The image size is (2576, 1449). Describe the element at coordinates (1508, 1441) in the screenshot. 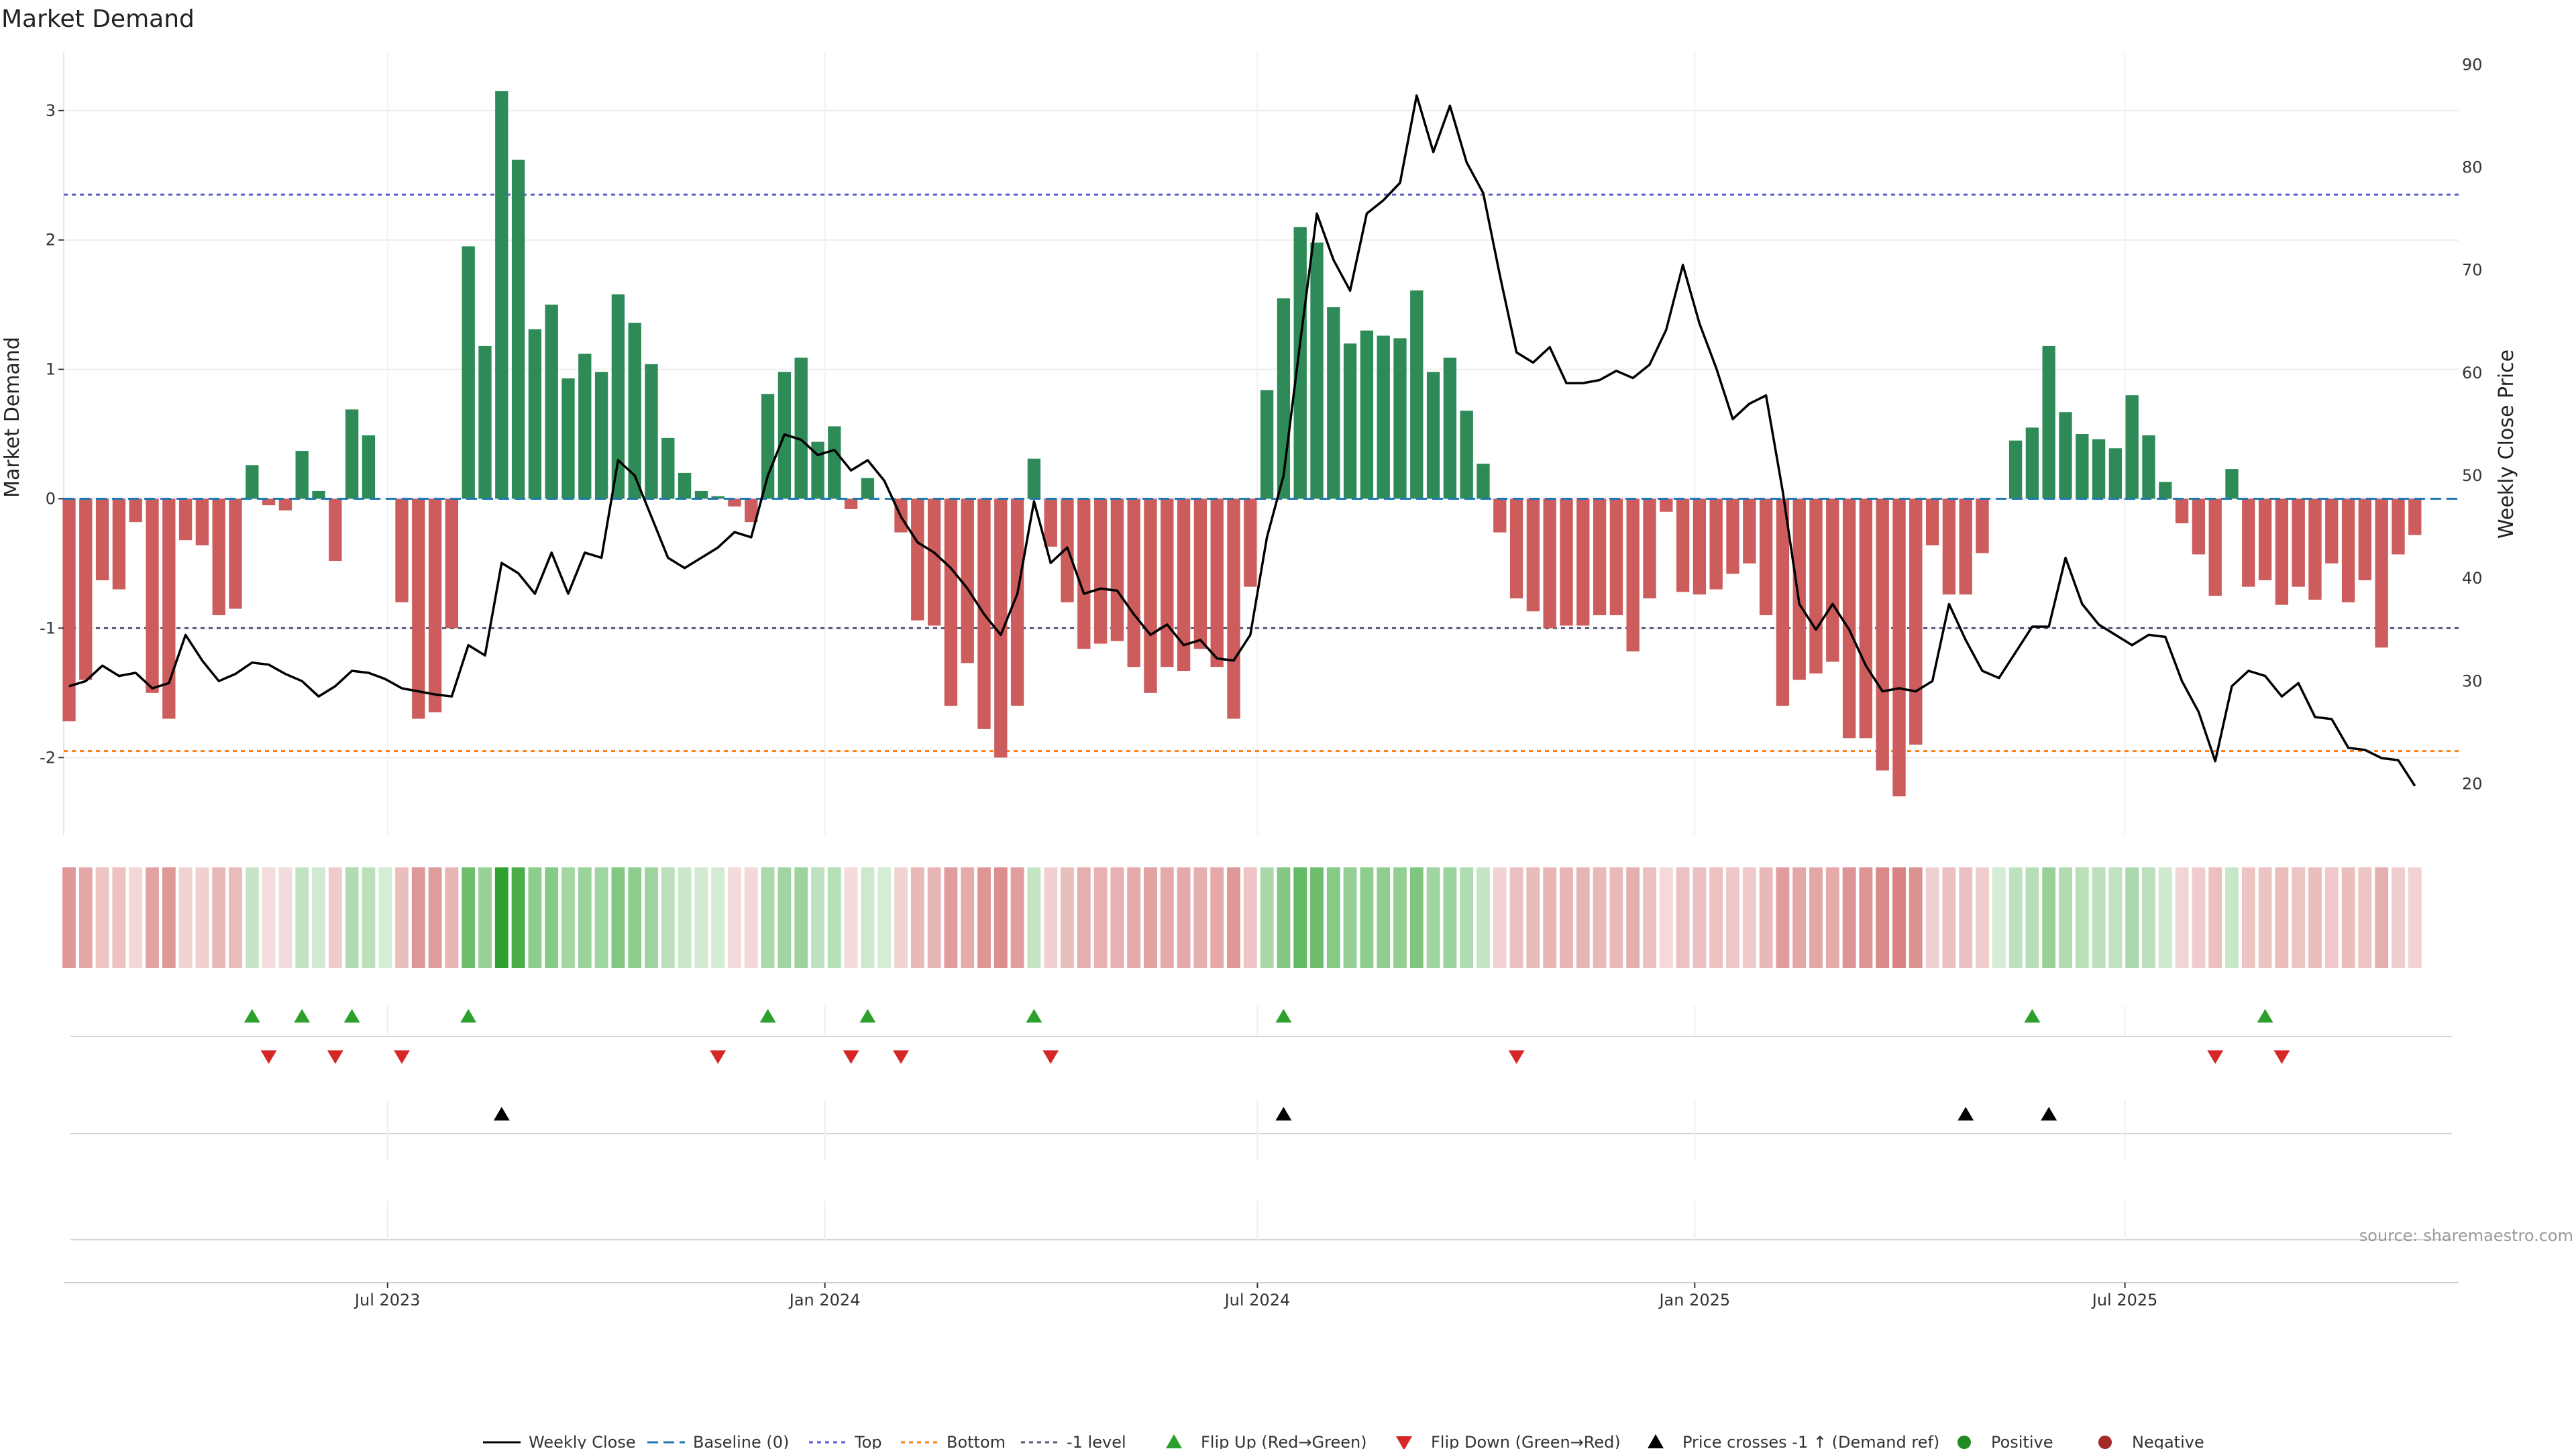

I see `legend-item: Flip Down (Green→Red)` at that location.